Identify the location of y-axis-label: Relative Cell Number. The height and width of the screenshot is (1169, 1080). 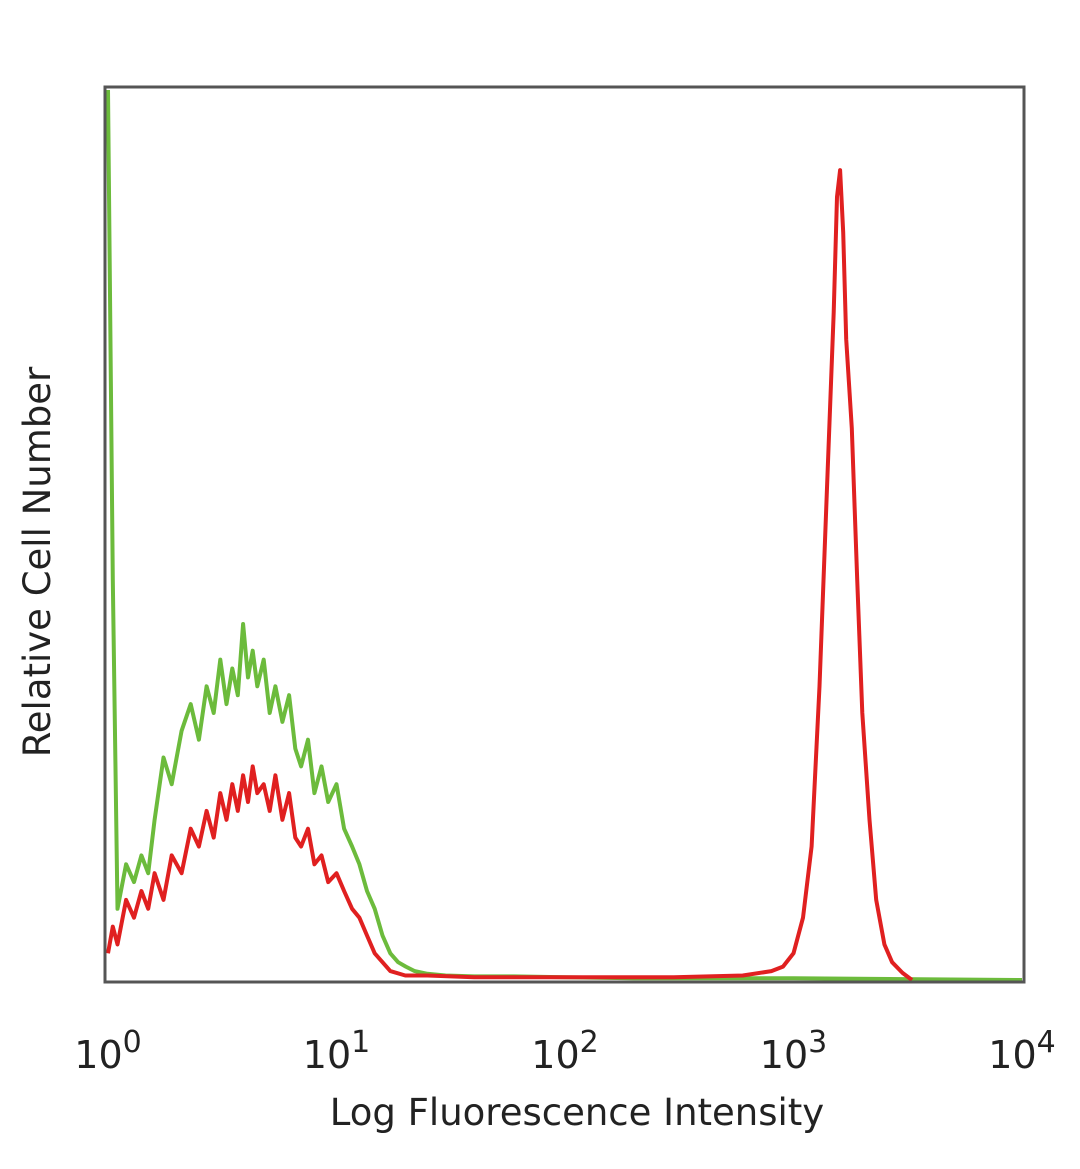
(37, 561).